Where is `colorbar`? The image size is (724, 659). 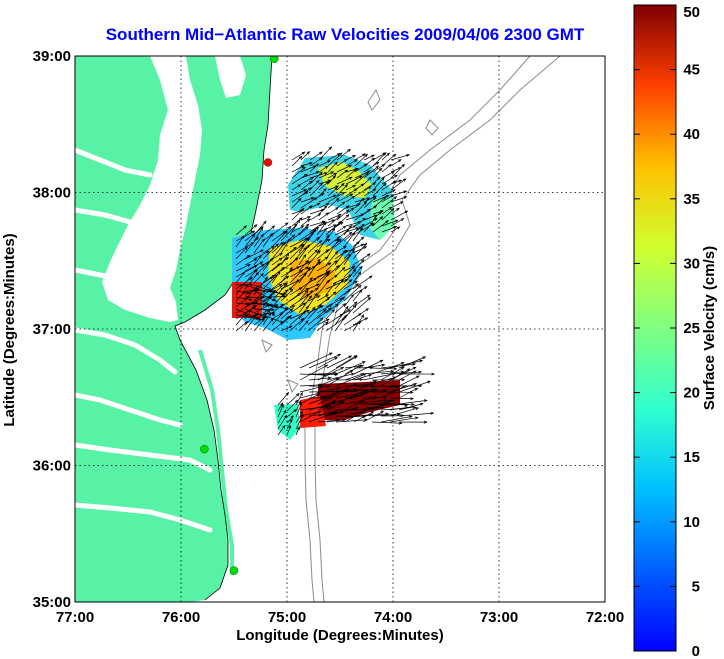 colorbar is located at coordinates (655, 328).